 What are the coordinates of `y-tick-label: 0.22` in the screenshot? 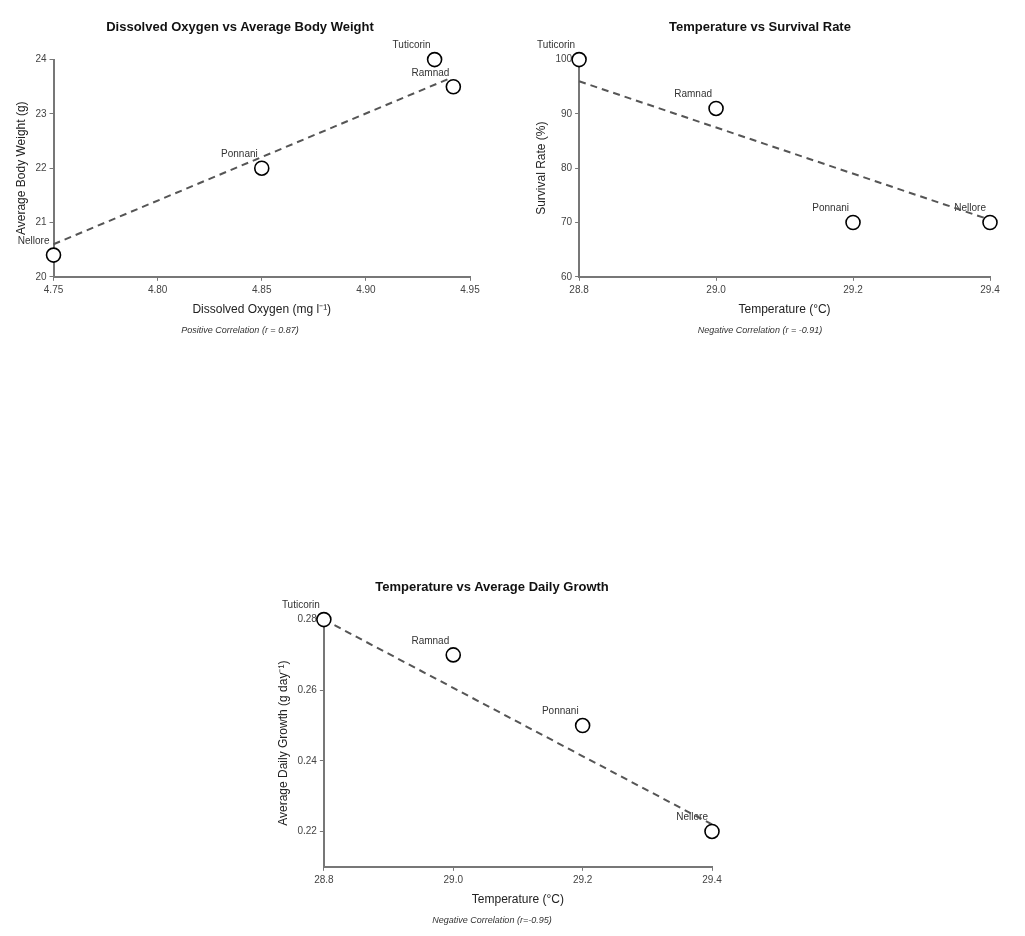 It's located at (307, 831).